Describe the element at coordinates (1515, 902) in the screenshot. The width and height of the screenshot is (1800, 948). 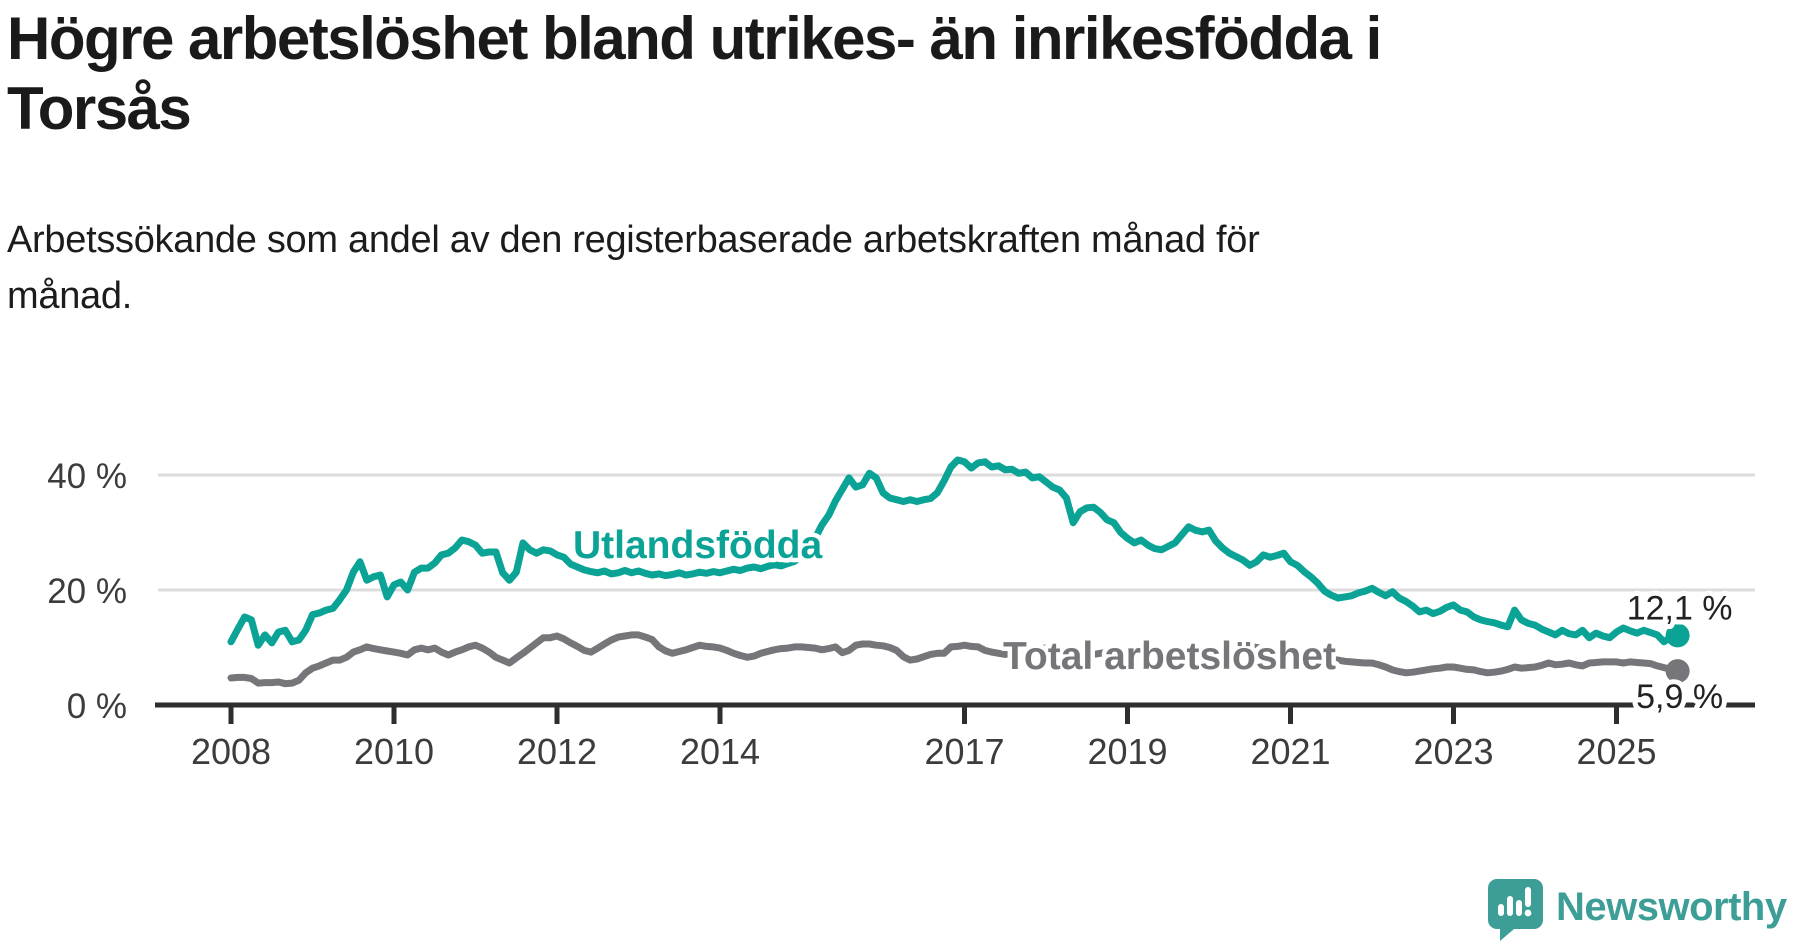
I see `logo-bar-chart-icon` at that location.